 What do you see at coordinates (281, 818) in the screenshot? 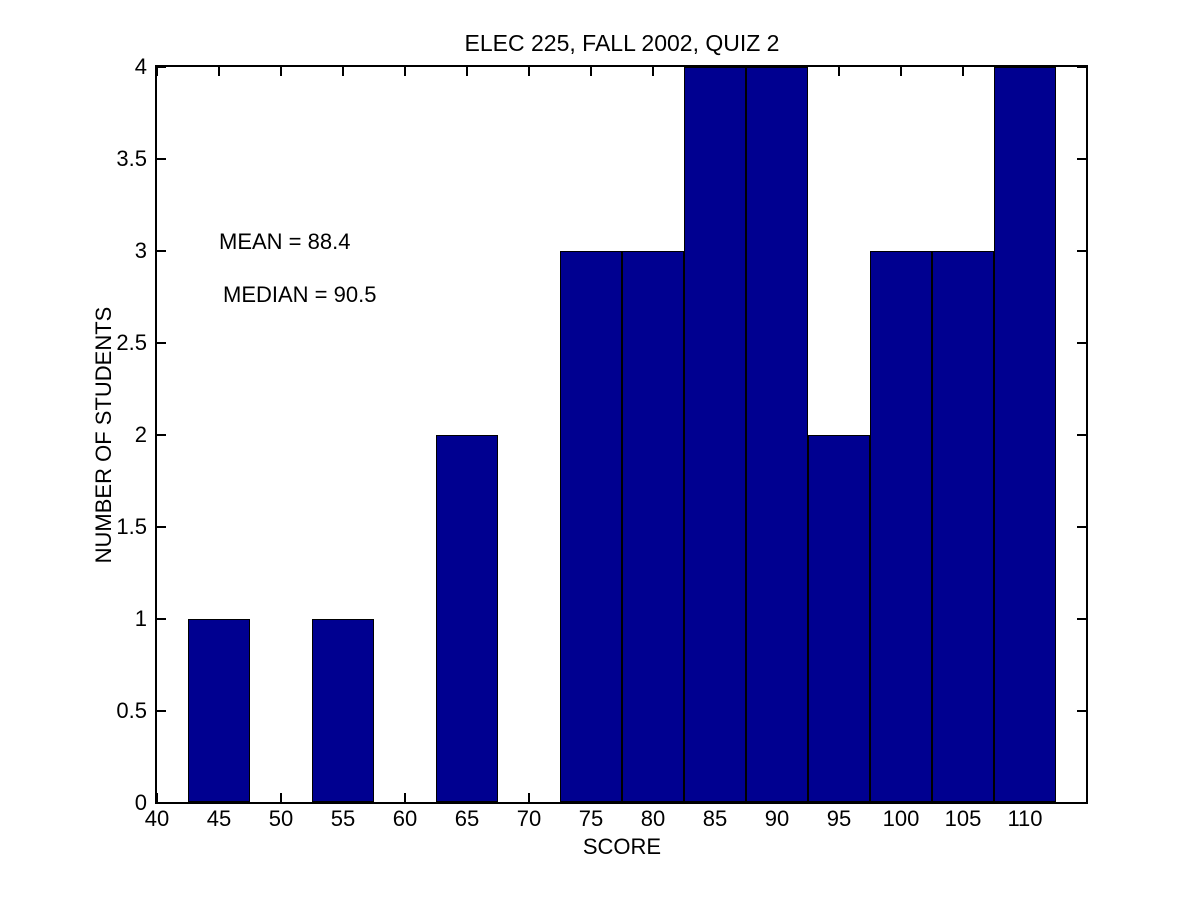
I see `x-tick-label: 50` at bounding box center [281, 818].